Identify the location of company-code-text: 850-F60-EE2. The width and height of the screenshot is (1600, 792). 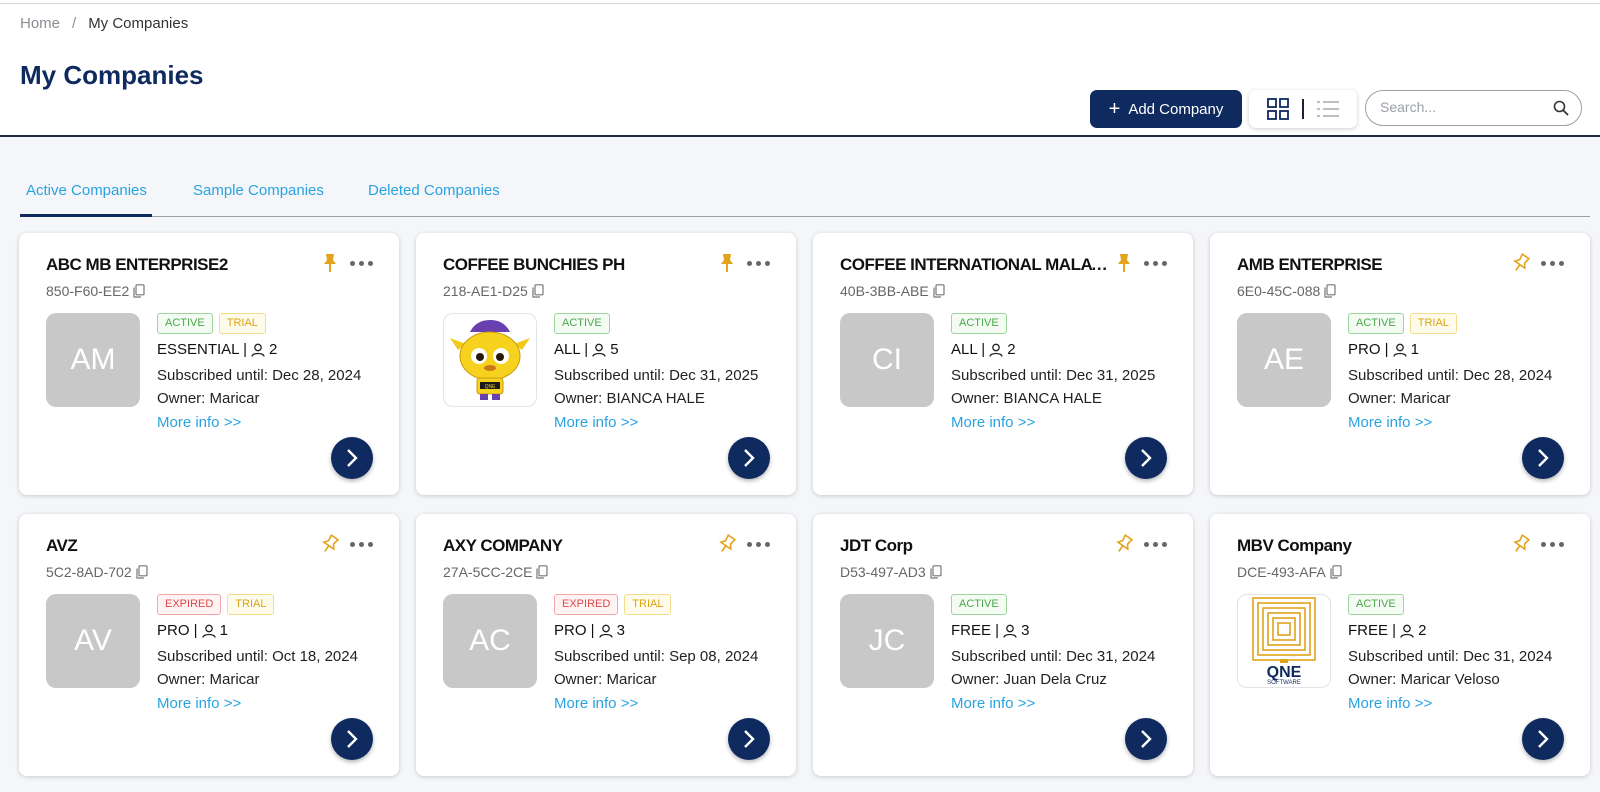
(88, 291).